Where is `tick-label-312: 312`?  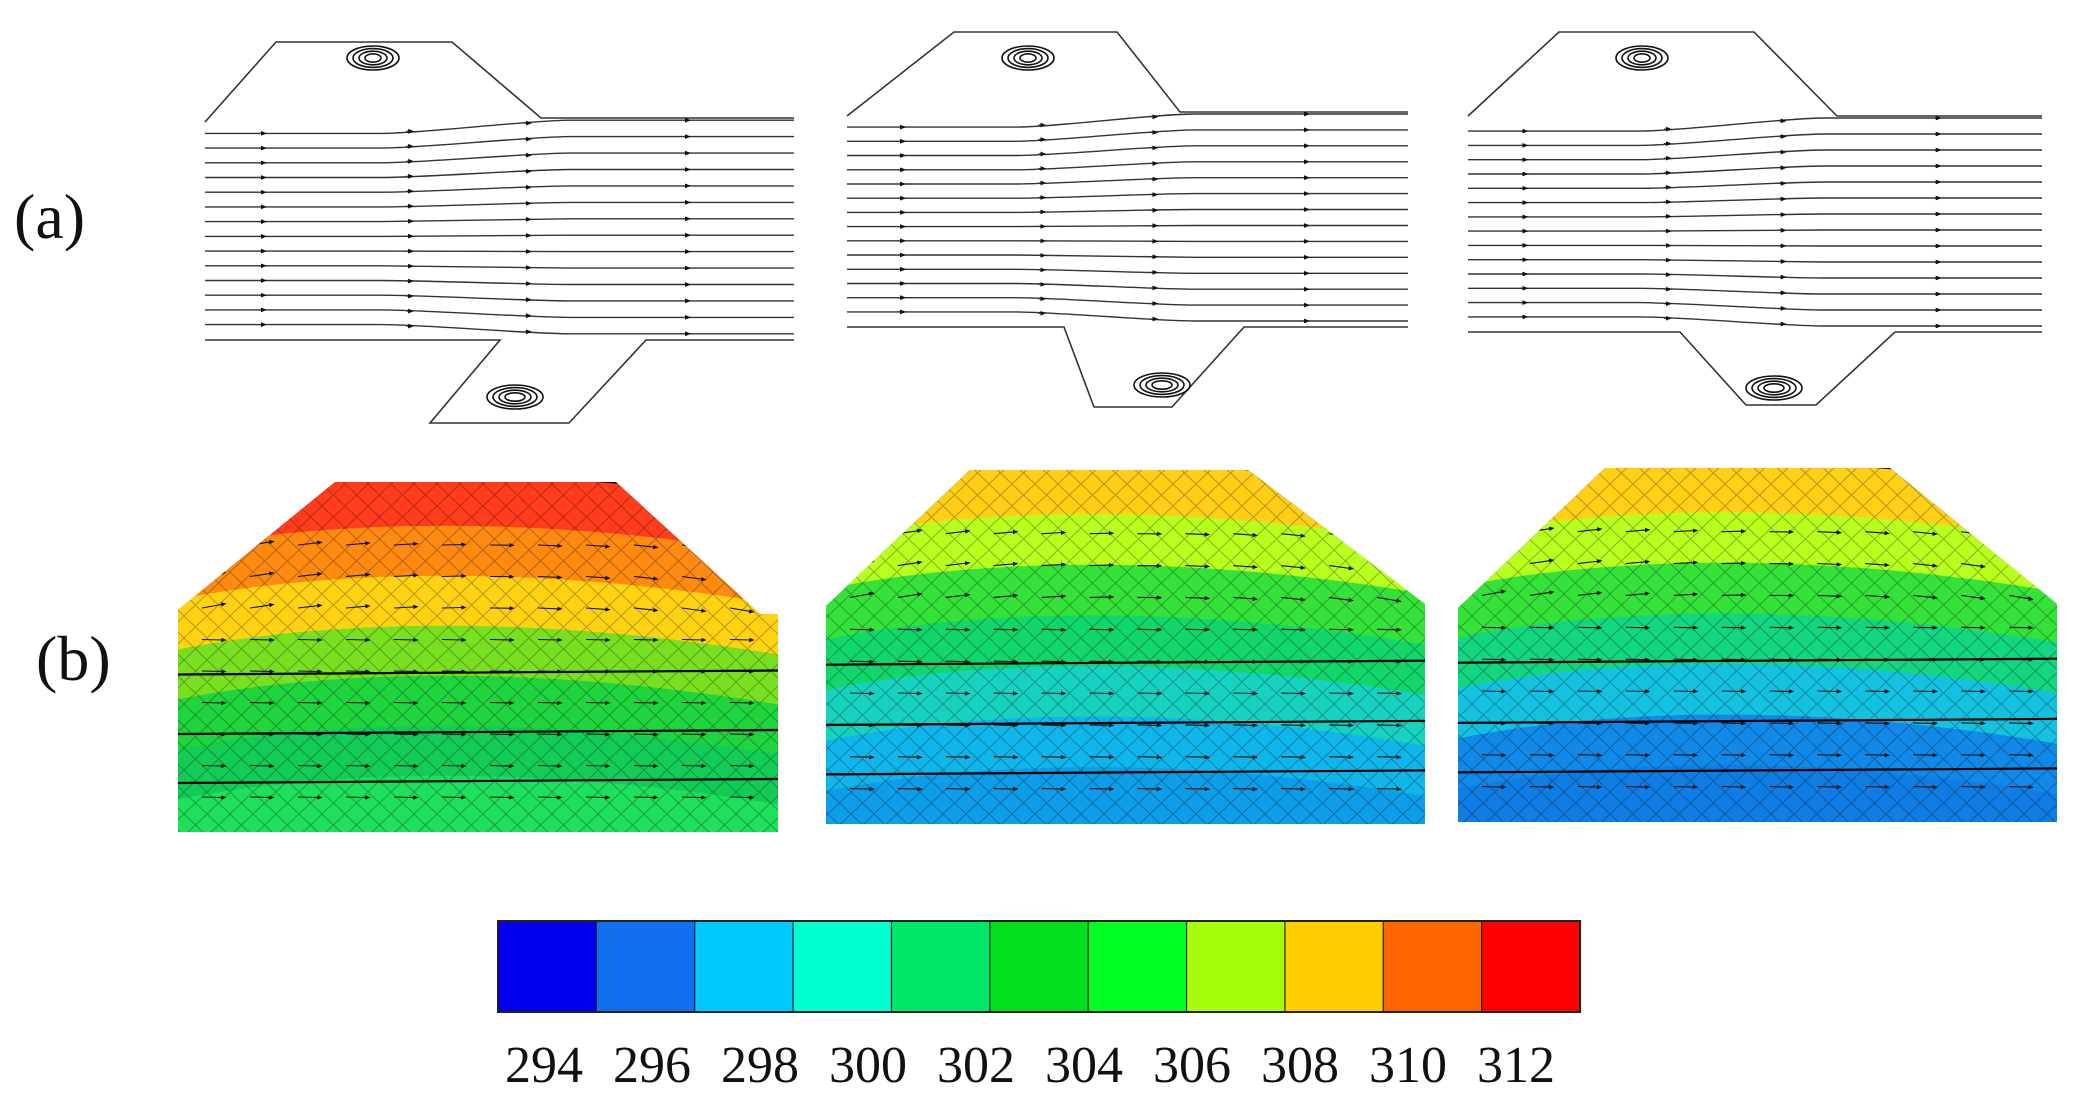
tick-label-312: 312 is located at coordinates (1516, 1065).